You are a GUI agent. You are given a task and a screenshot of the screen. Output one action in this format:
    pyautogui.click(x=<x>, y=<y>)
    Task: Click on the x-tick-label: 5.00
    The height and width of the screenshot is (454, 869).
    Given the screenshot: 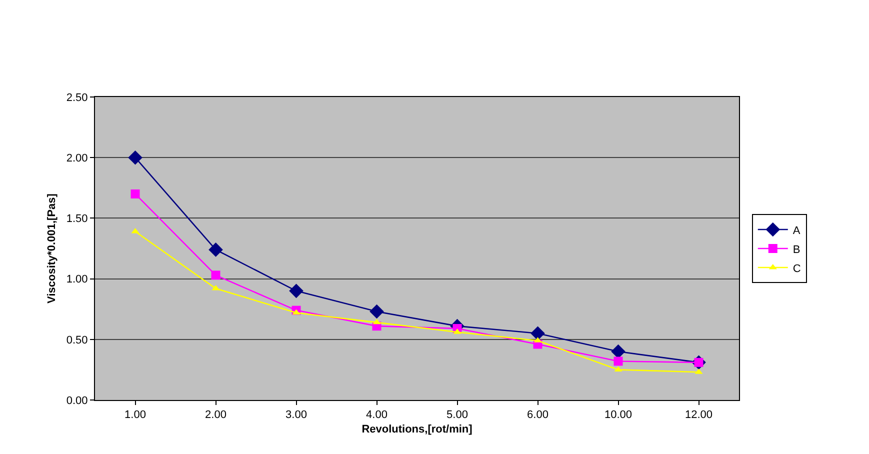 What is the action you would take?
    pyautogui.click(x=457, y=415)
    